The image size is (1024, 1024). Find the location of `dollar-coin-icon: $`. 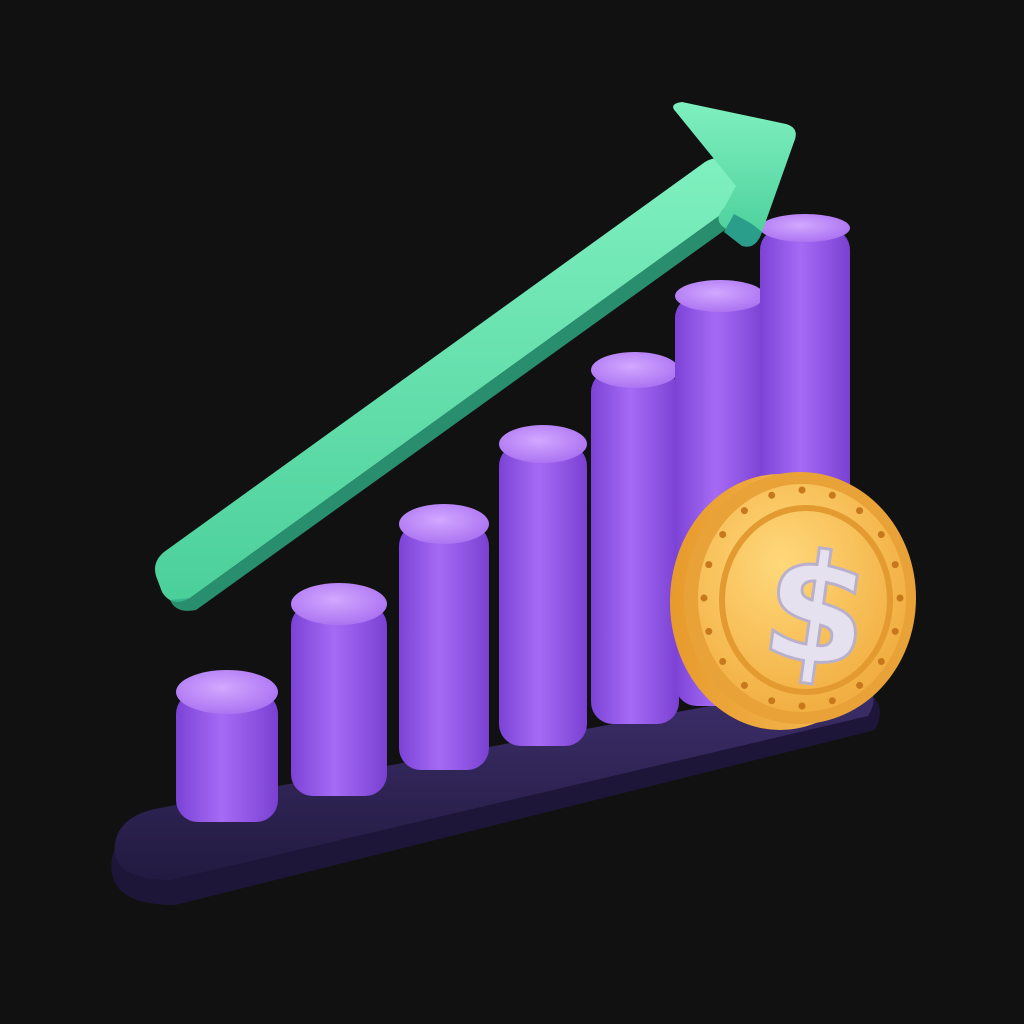

dollar-coin-icon: $ is located at coordinates (793, 601).